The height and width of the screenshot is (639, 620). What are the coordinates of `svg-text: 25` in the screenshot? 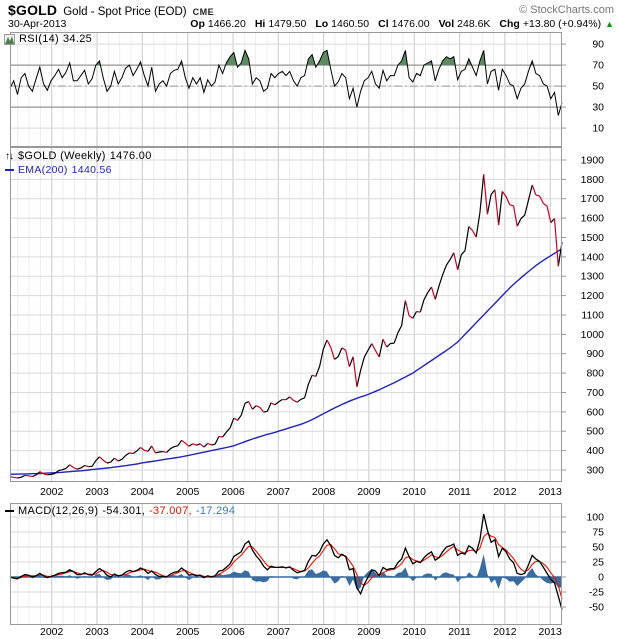 It's located at (598, 563).